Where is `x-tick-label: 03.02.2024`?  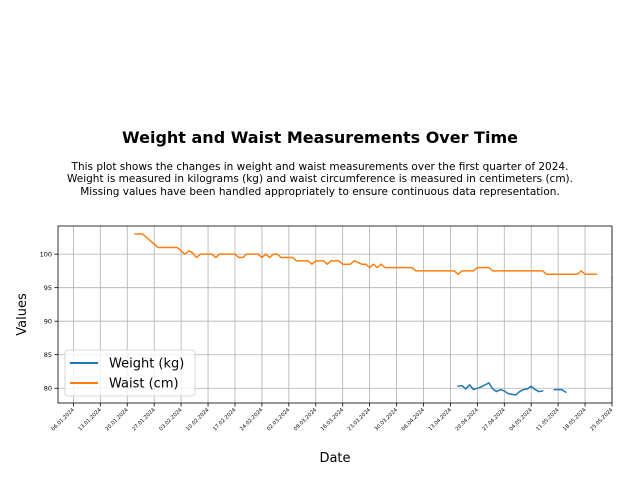 x-tick-label: 03.02.2024 is located at coordinates (171, 420).